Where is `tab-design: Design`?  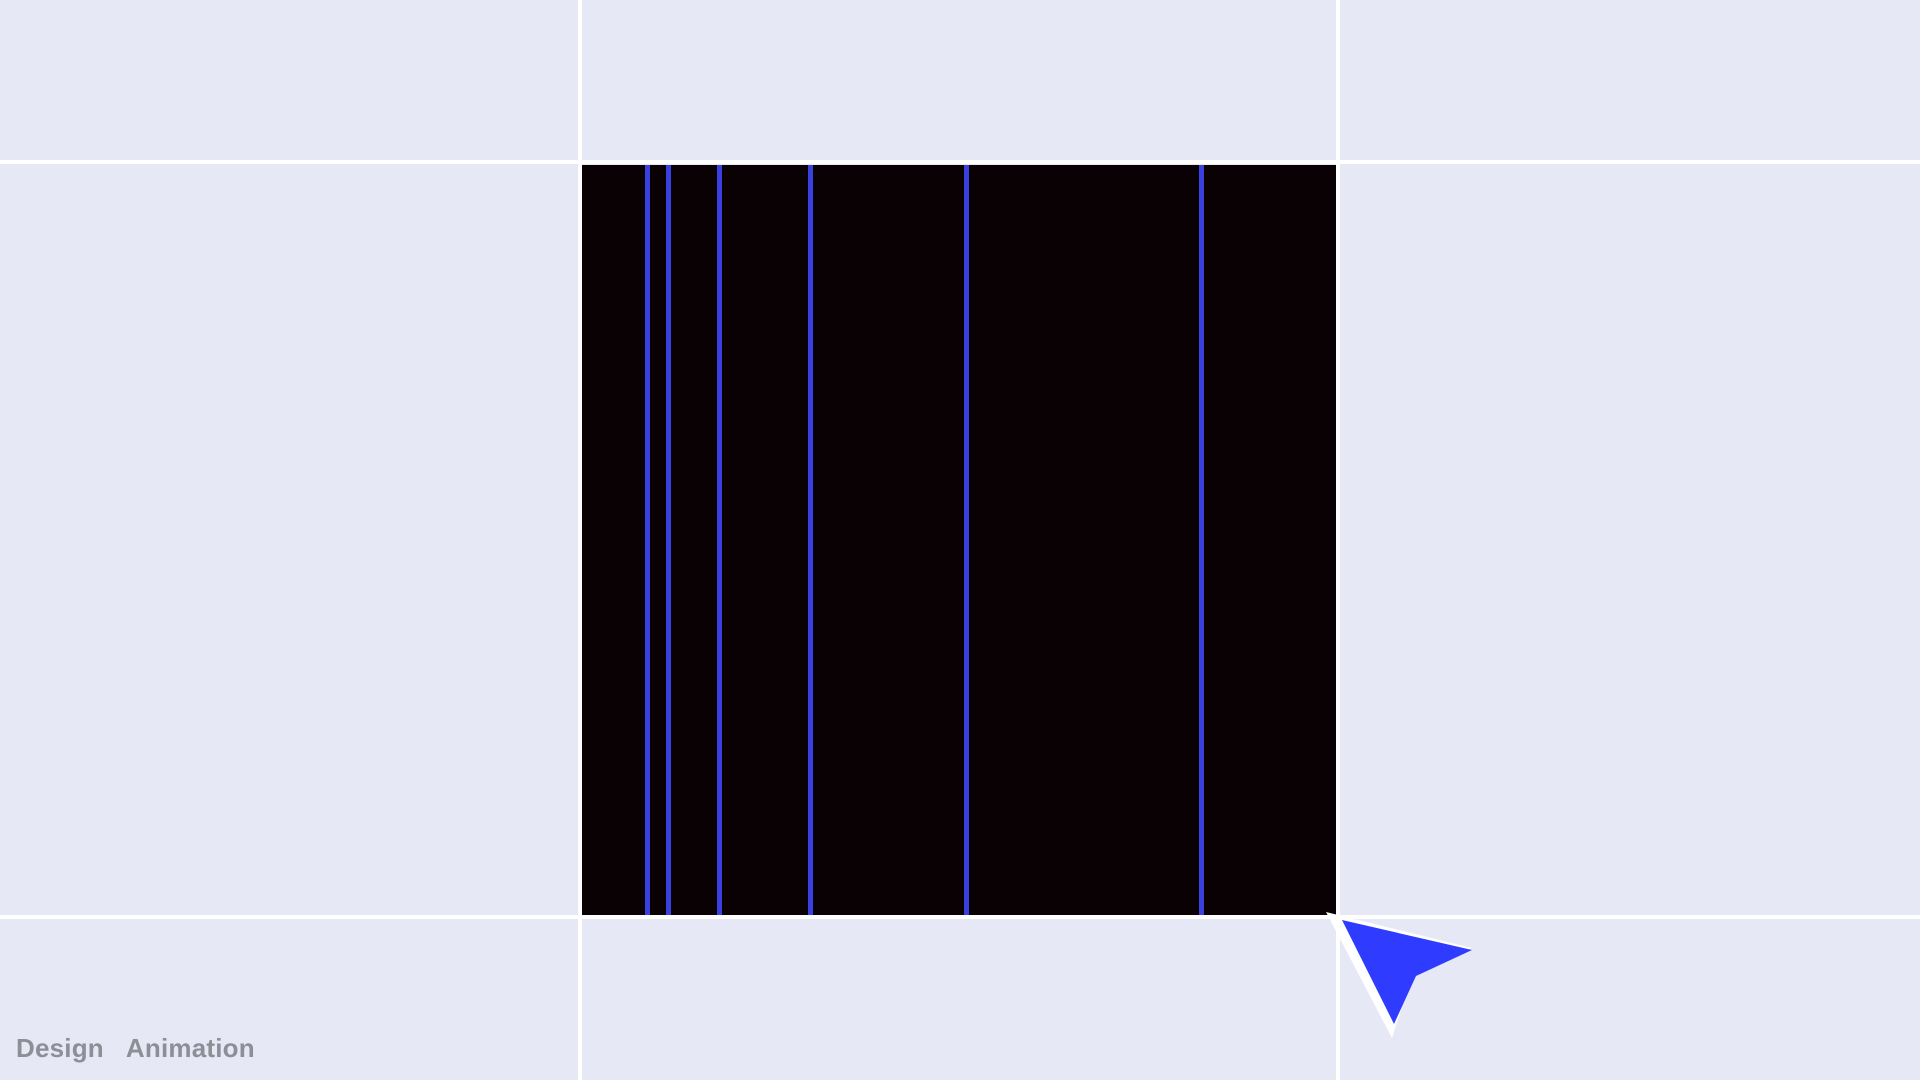
tab-design: Design is located at coordinates (60, 1048).